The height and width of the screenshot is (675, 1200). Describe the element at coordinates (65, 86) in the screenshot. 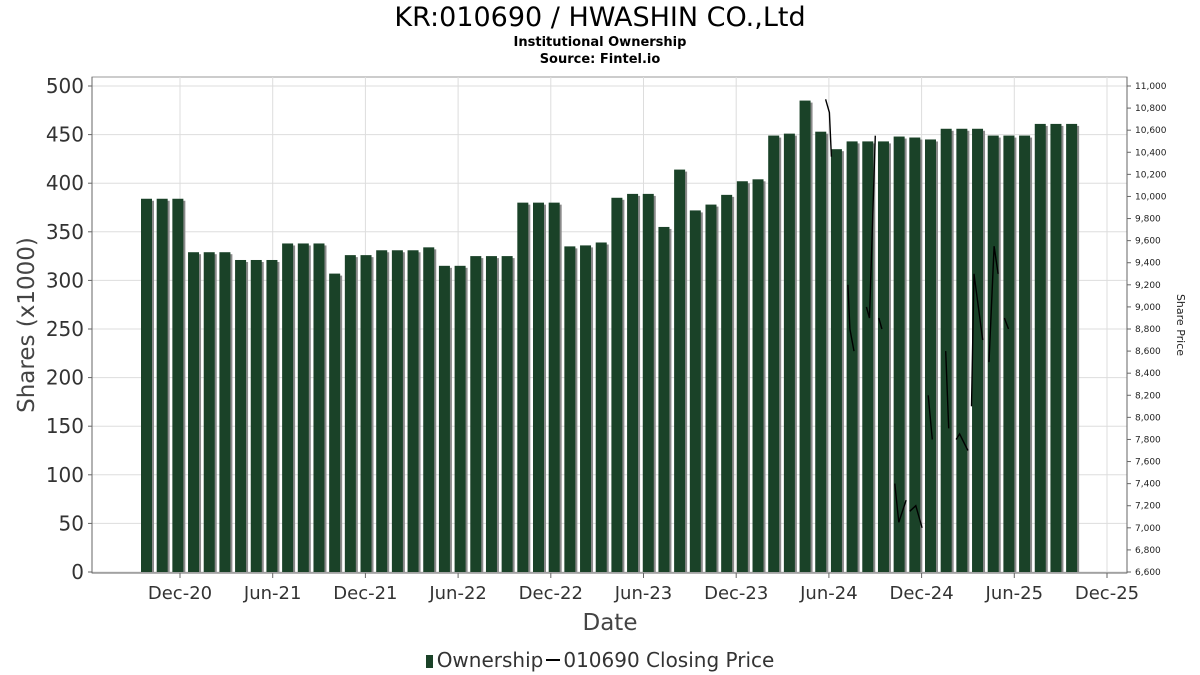

I see `y-tick-label: 500` at that location.